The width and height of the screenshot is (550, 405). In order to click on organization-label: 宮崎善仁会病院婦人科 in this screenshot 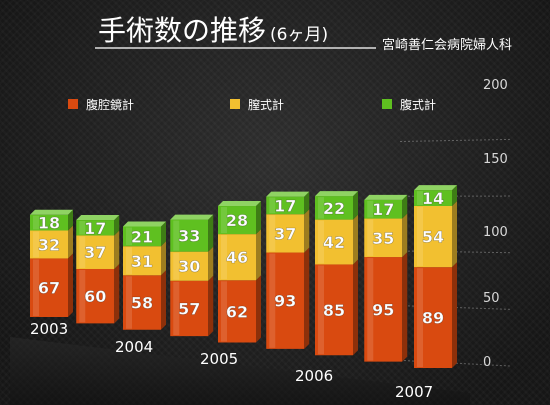, I will do `click(447, 45)`.